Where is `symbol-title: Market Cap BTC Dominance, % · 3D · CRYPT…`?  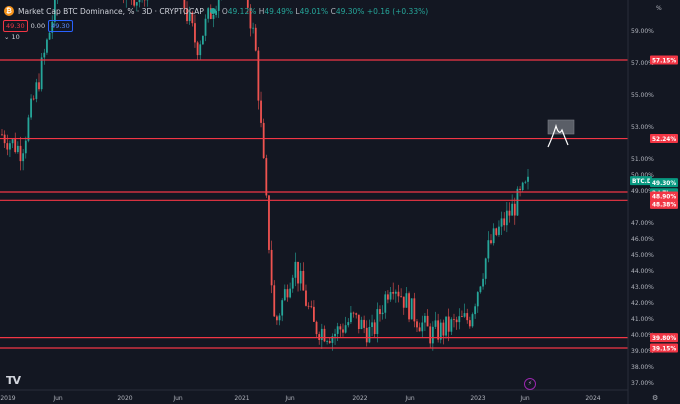
symbol-title: Market Cap BTC Dominance, % · 3D · CRYPT… is located at coordinates (111, 11).